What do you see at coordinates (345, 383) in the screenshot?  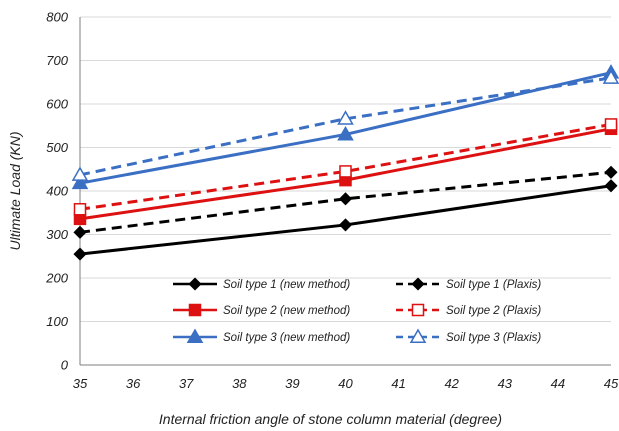 I see `x-tick-label-40: 40` at bounding box center [345, 383].